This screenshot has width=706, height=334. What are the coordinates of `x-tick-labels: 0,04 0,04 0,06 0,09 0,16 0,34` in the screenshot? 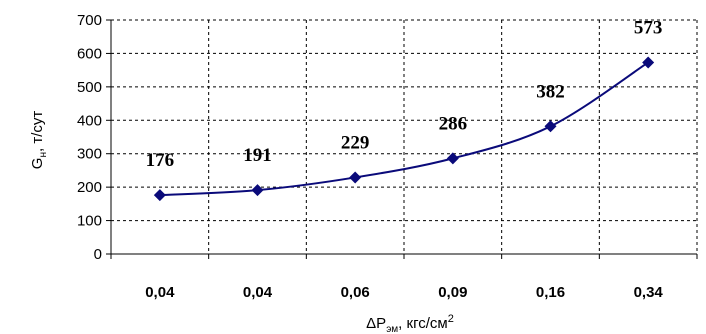 It's located at (404, 292).